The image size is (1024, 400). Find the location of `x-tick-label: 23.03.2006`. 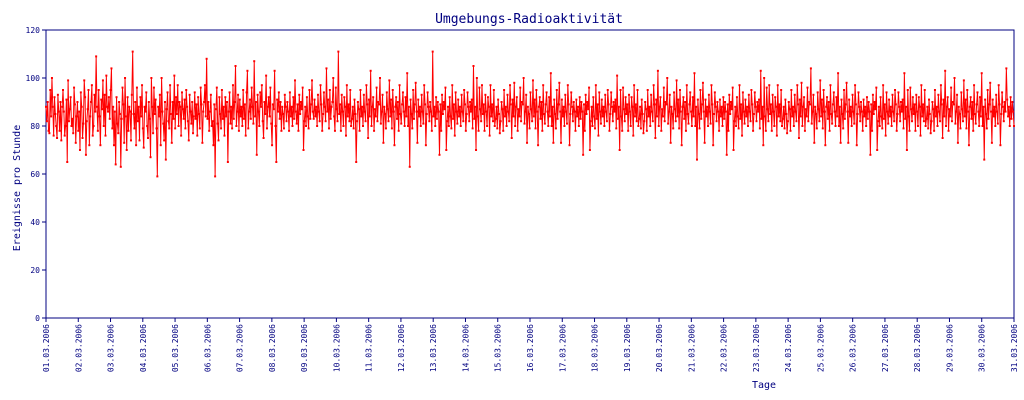

x-tick-label: 23.03.2006 is located at coordinates (756, 348).